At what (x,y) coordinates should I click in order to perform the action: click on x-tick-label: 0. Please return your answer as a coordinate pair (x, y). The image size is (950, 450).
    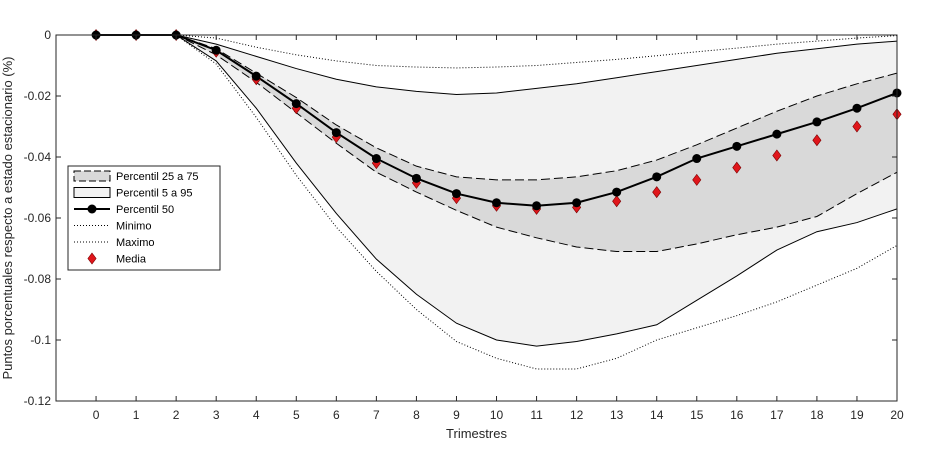
    Looking at the image, I should click on (96, 415).